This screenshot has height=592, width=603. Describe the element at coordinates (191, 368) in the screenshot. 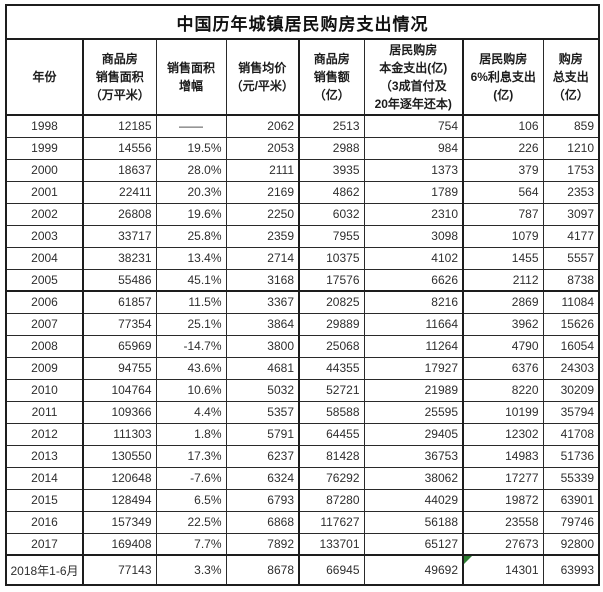

I see `cell-growth: 43.6%` at that location.